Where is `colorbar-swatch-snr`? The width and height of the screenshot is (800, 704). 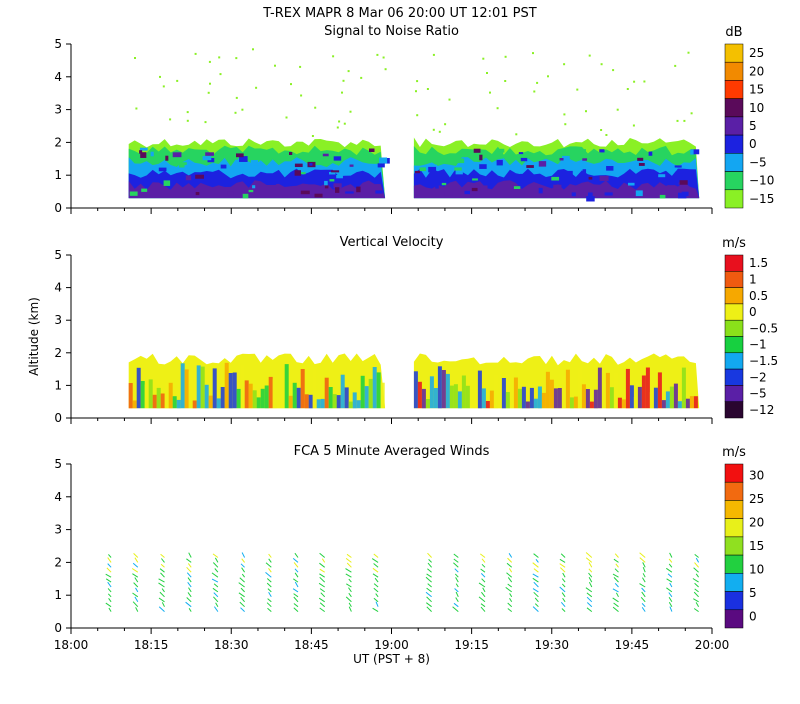 colorbar-swatch-snr is located at coordinates (734, 181).